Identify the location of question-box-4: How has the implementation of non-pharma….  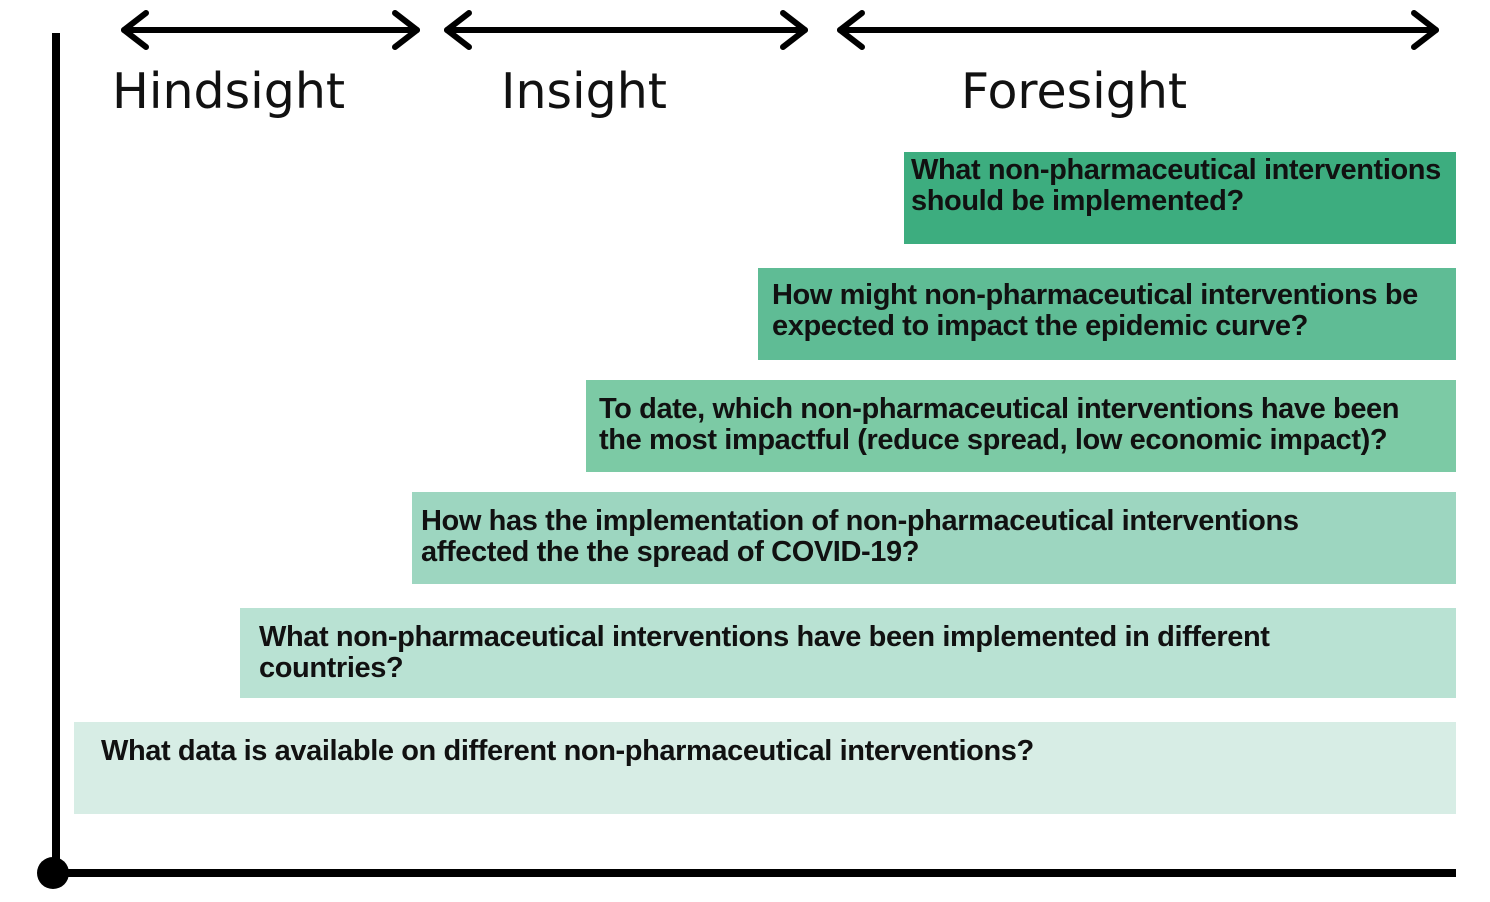
(934, 538).